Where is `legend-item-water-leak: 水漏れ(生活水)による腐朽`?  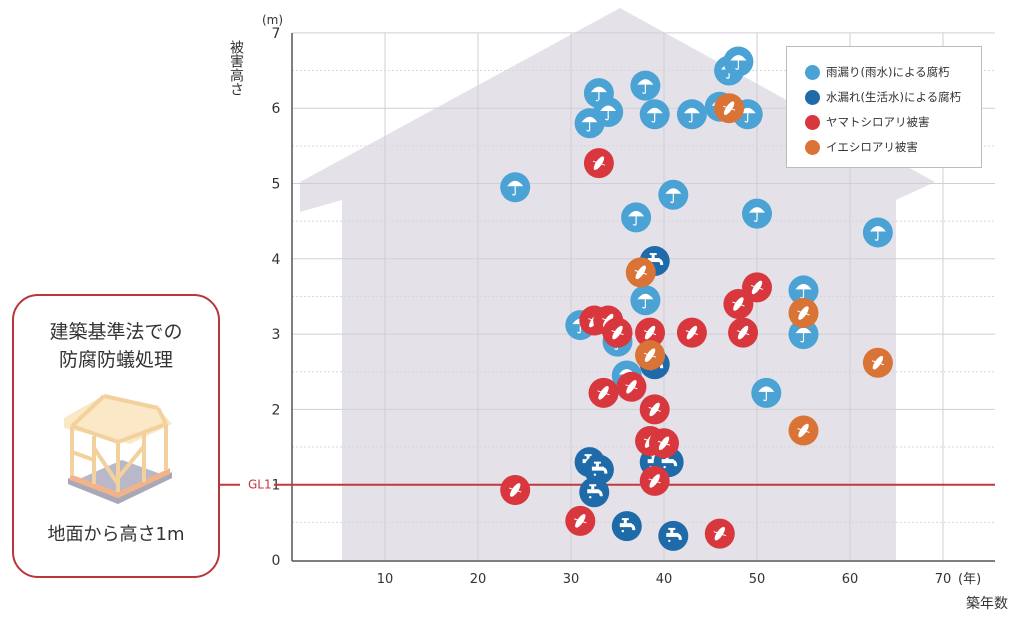 legend-item-water-leak: 水漏れ(生活水)による腐朽 is located at coordinates (883, 97).